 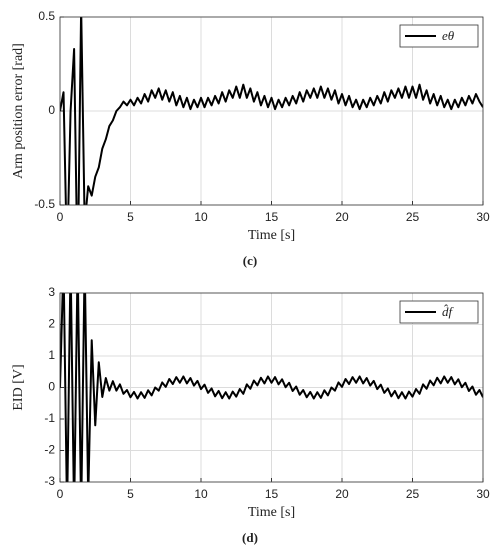 I want to click on y-tick-label: 3, so click(x=51, y=292).